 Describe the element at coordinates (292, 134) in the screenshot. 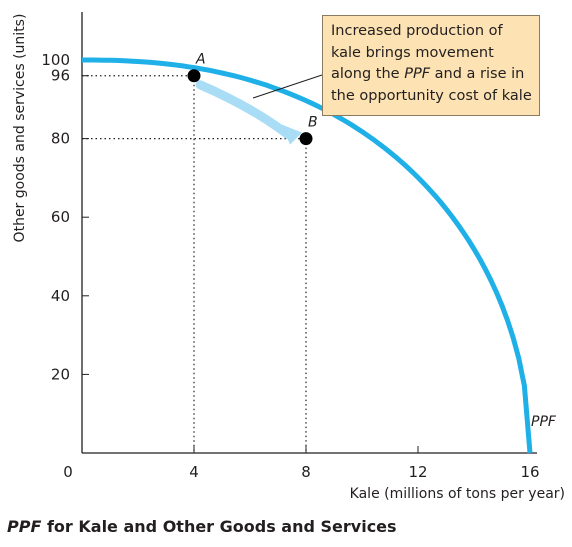

I see `arrow-head` at that location.